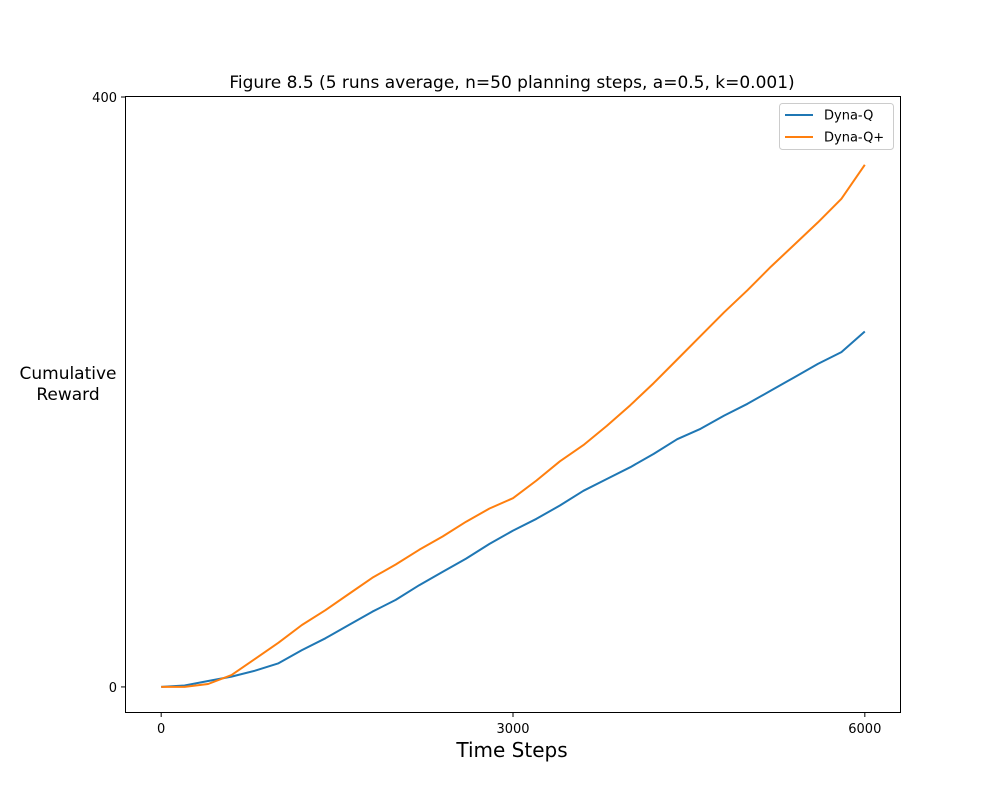 The height and width of the screenshot is (800, 1000). Describe the element at coordinates (67, 395) in the screenshot. I see `y-axis-label-line2: Reward` at that location.